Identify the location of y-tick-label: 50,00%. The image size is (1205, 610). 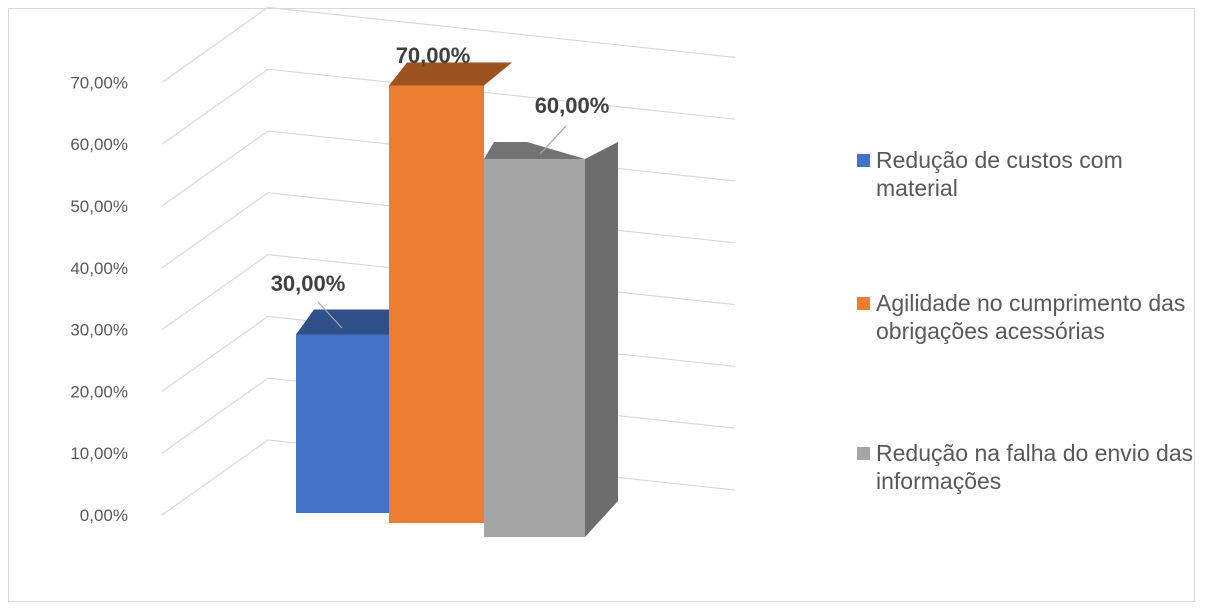
(99, 206).